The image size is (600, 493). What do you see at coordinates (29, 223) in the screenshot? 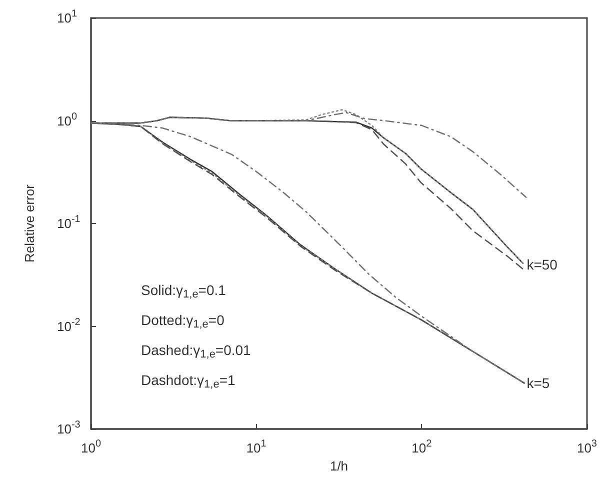
I see `y-axis-title: Relative error` at bounding box center [29, 223].